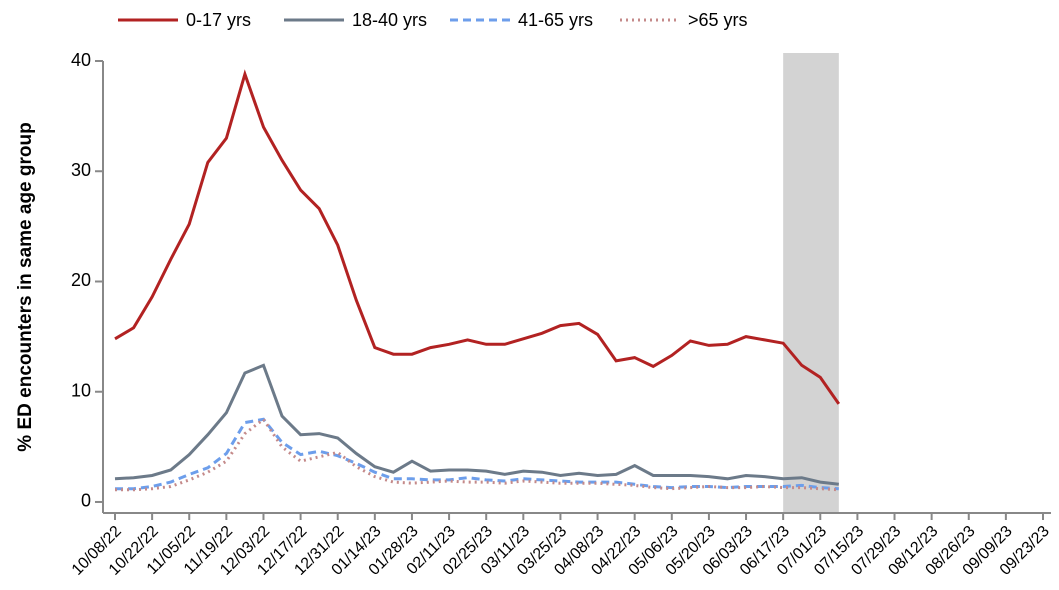  I want to click on y-tick-label: 10, so click(81, 390).